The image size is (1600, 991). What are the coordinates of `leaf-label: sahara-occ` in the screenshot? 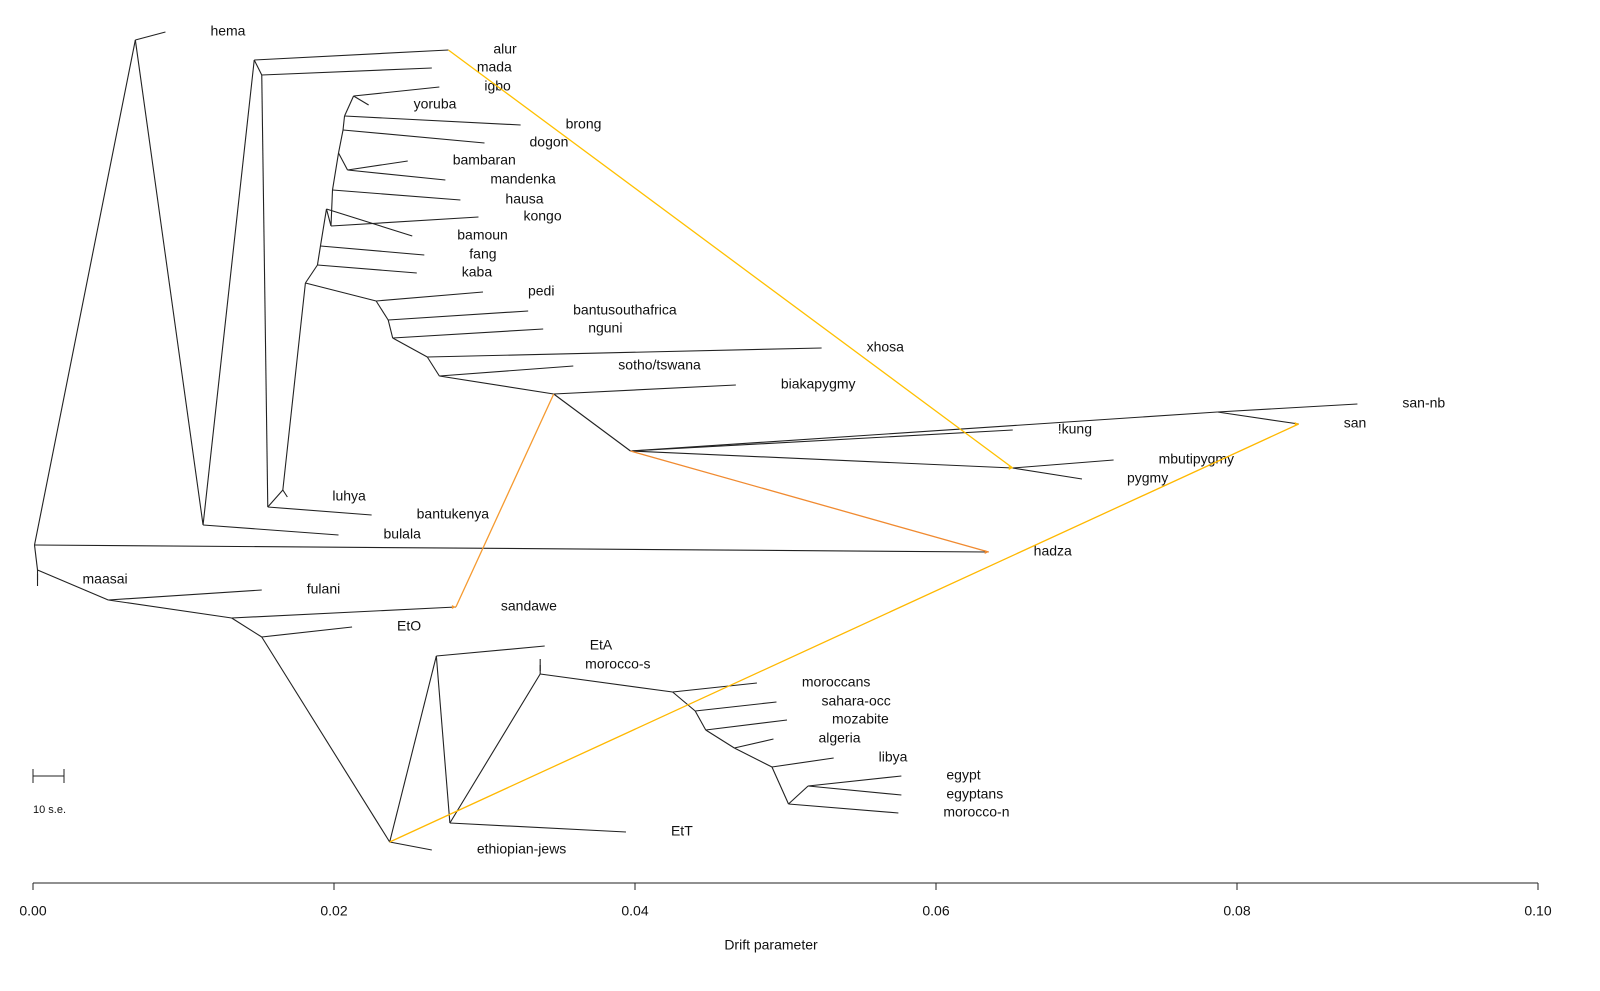 It's located at (855, 701).